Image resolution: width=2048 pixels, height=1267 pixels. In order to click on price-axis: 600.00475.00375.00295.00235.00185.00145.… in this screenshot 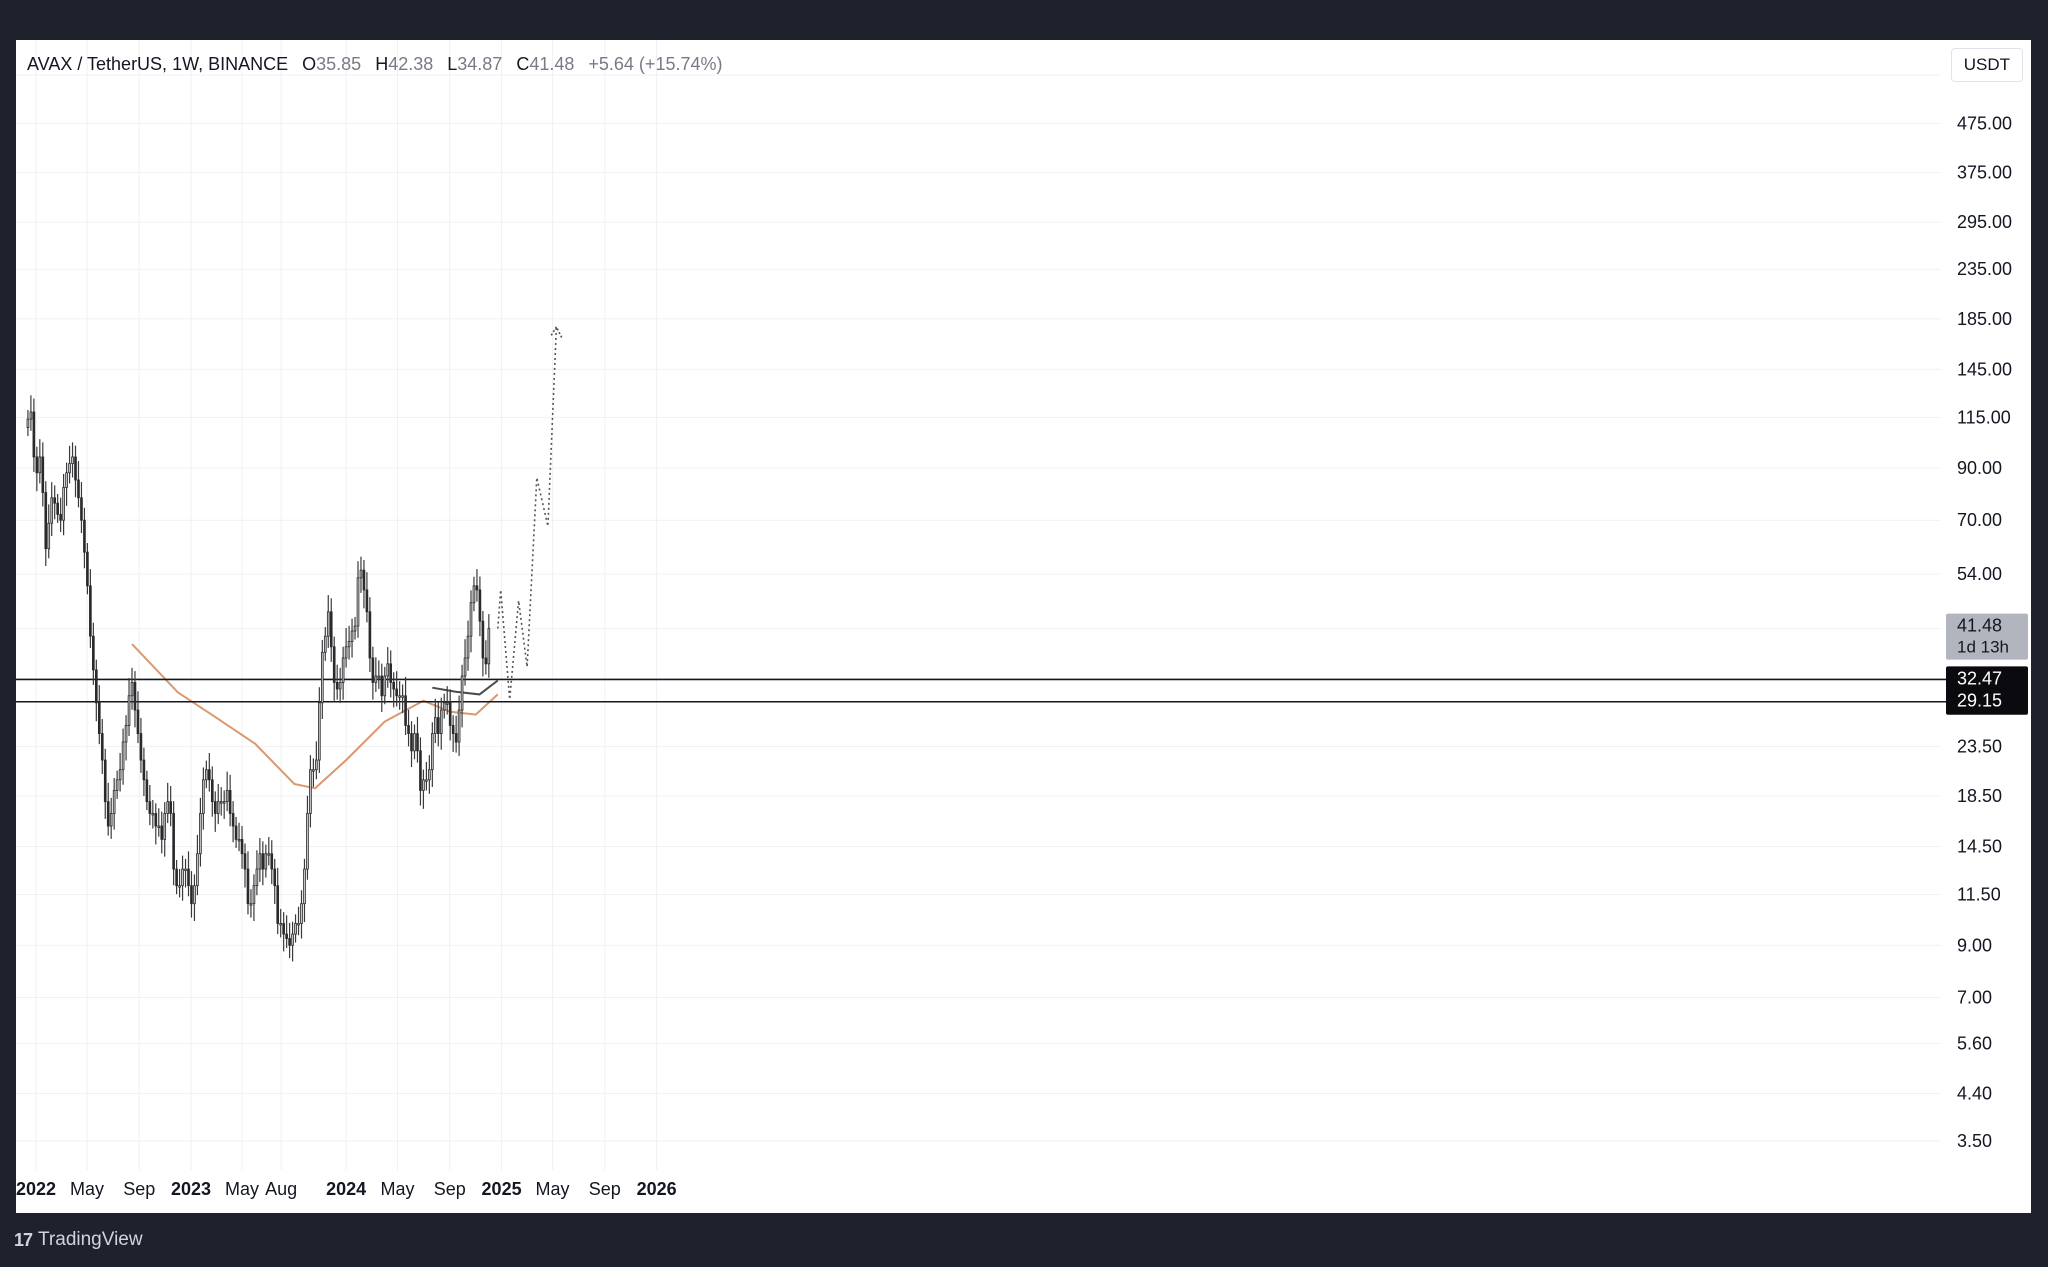, I will do `click(1984, 608)`.